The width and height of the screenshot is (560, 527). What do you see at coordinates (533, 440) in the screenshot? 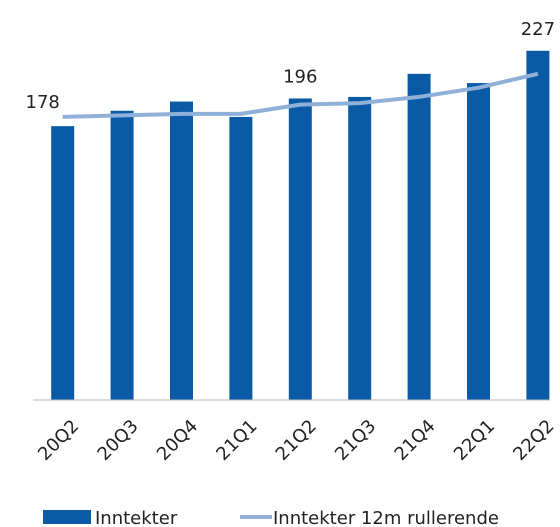
I see `x-tick-label: 22Q2` at bounding box center [533, 440].